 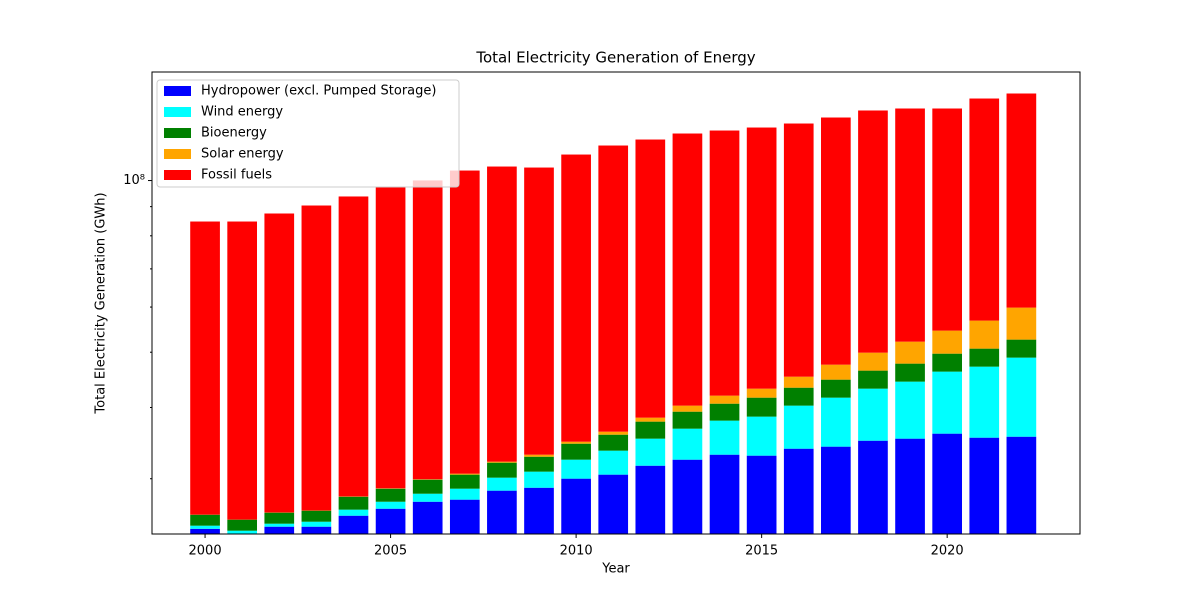 I want to click on legend-box, so click(x=308, y=133).